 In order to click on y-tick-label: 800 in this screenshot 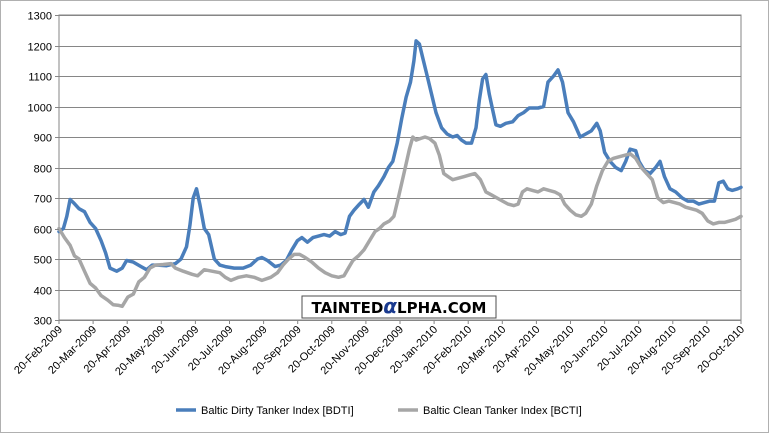, I will do `click(43, 170)`.